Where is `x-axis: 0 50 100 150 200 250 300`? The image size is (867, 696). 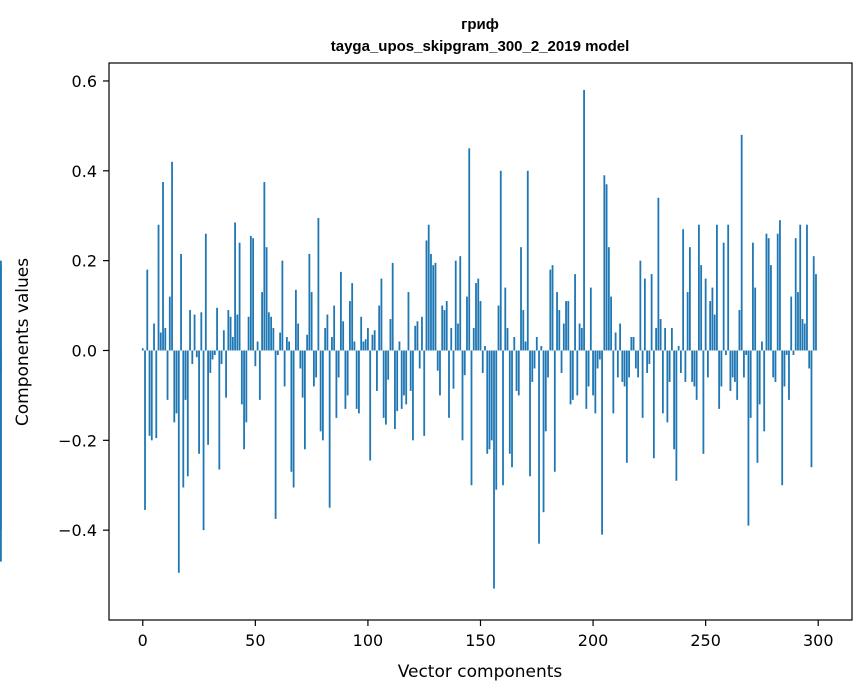 x-axis: 0 50 100 150 200 250 300 is located at coordinates (486, 635).